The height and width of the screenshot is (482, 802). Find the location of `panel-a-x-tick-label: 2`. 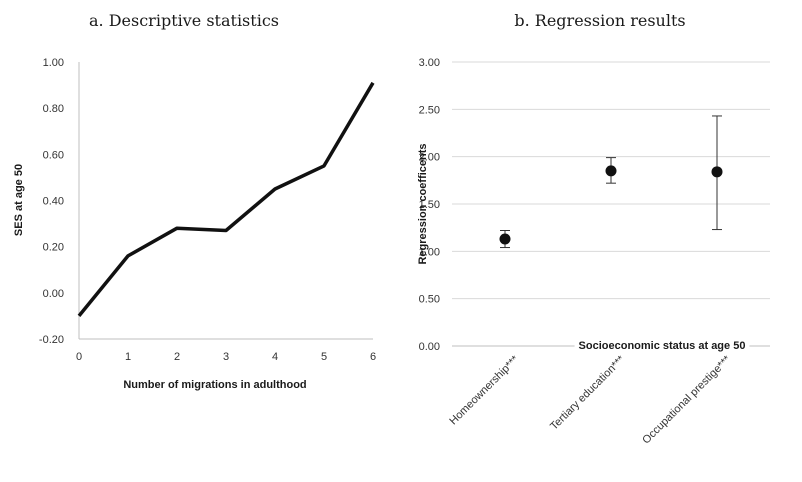

panel-a-x-tick-label: 2 is located at coordinates (177, 357).